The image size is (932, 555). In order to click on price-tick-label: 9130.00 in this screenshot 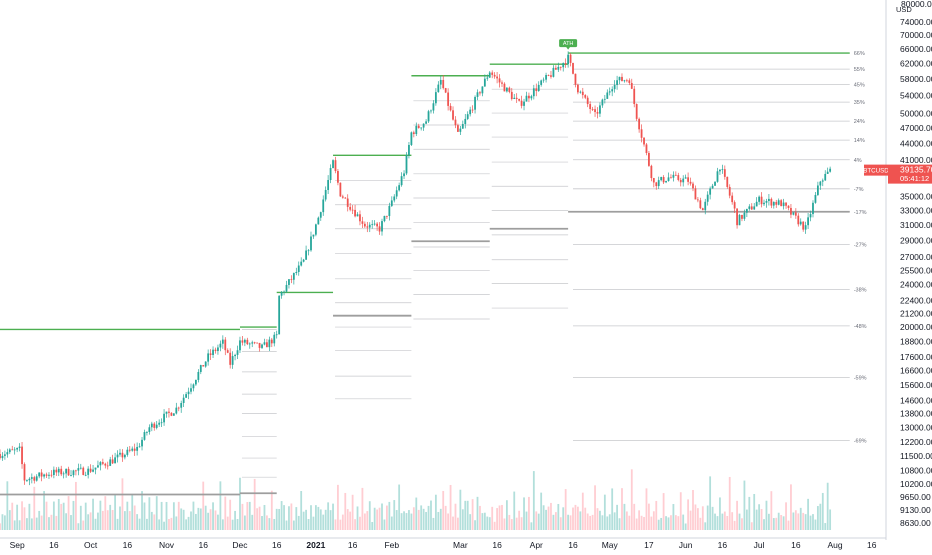, I will do `click(915, 510)`.